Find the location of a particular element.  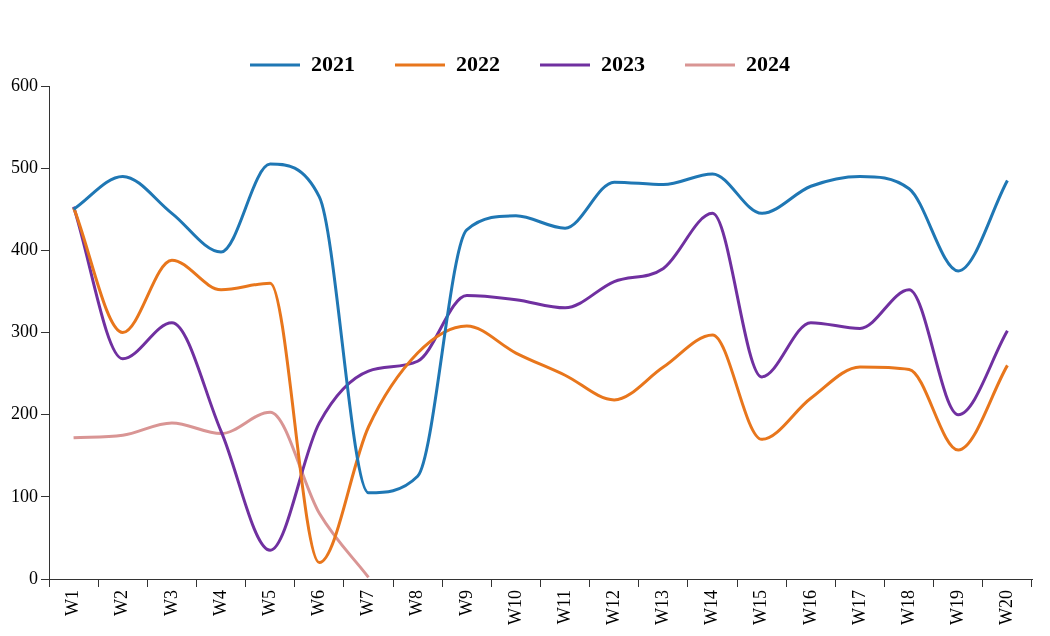

line-series is located at coordinates (221, 494).